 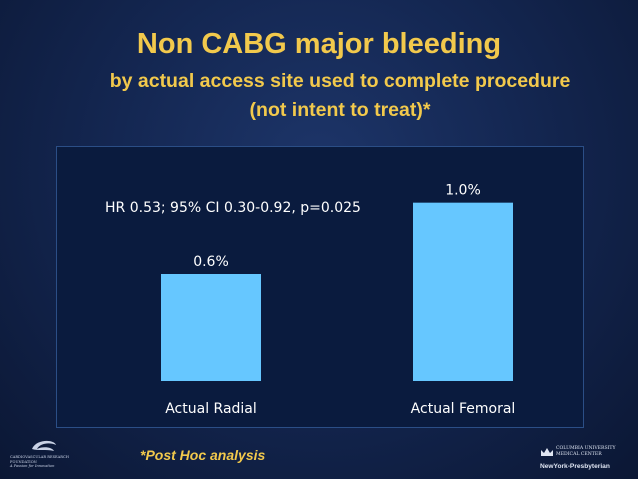 I want to click on slide-title: Non CABG major bleeding, so click(x=319, y=44).